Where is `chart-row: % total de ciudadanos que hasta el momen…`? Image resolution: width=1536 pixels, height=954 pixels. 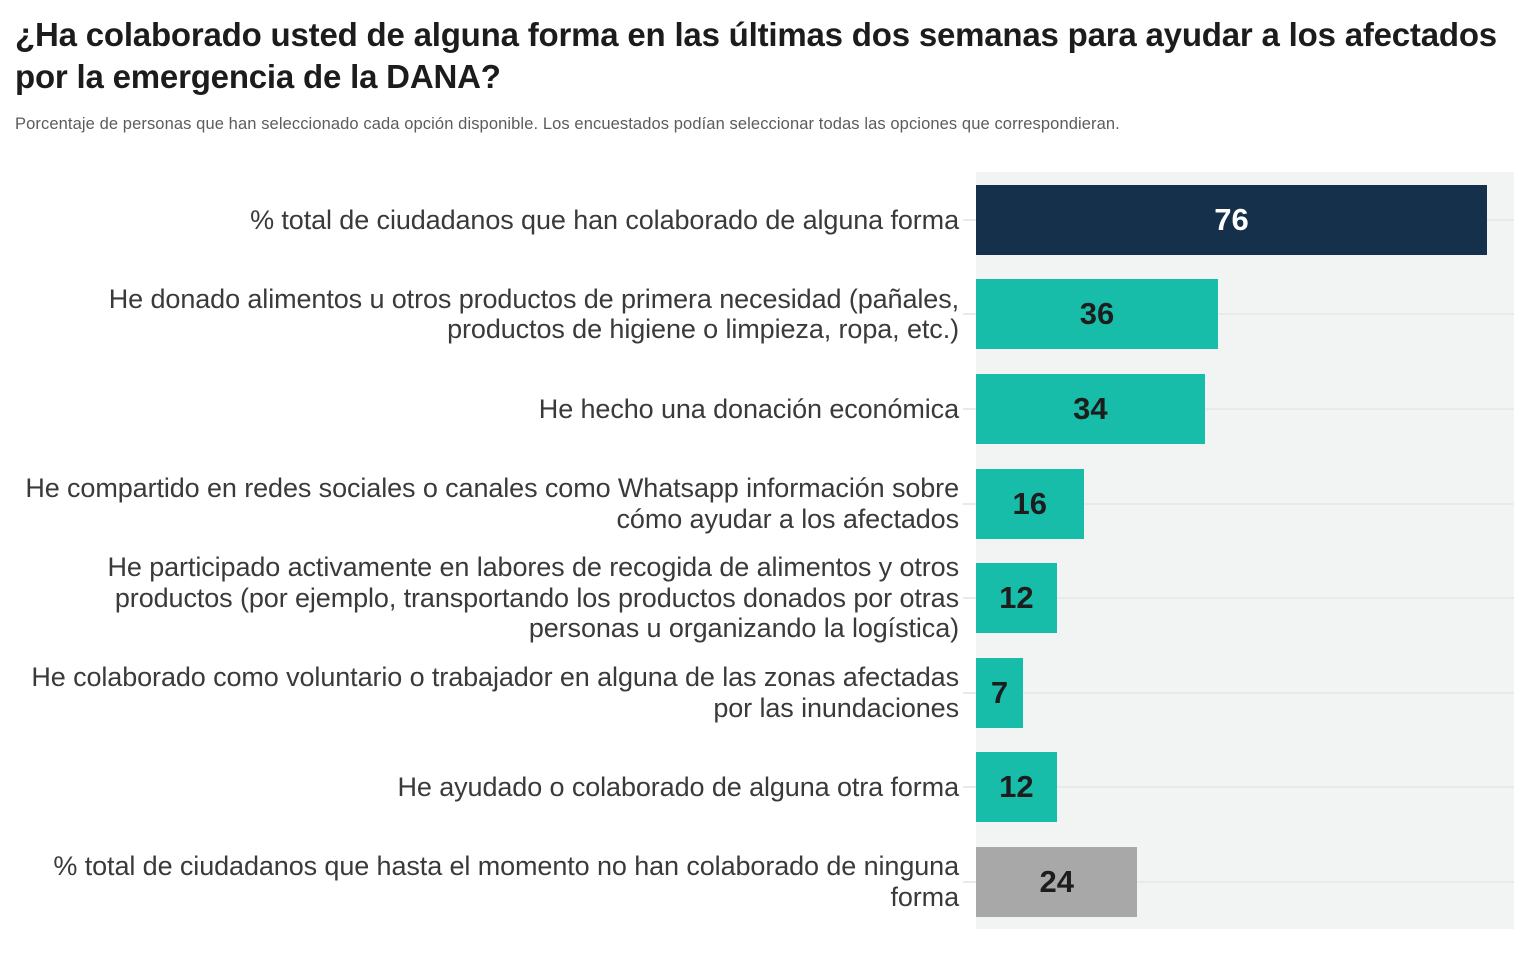
chart-row: % total de ciudadanos que hasta el momen… is located at coordinates (775, 882).